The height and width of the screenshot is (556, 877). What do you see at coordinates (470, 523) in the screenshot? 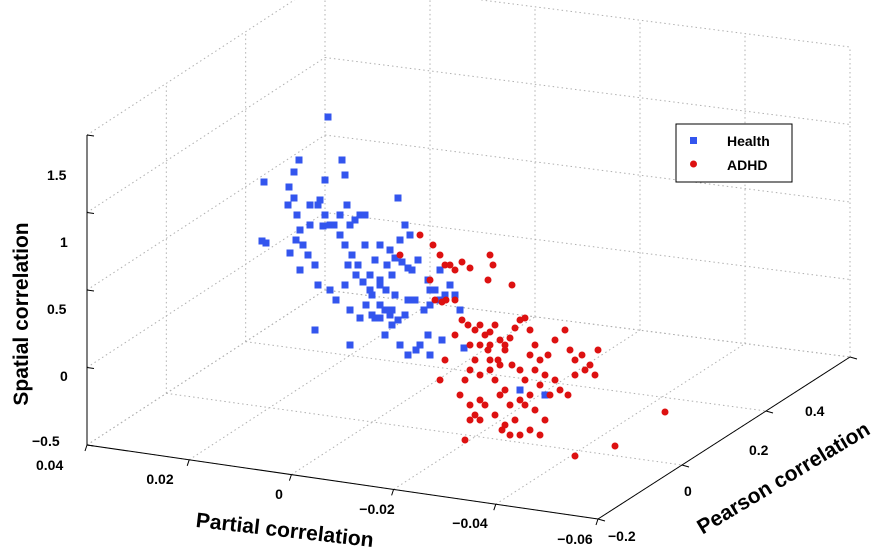
I see `x-tick-label: −0.04` at bounding box center [470, 523].